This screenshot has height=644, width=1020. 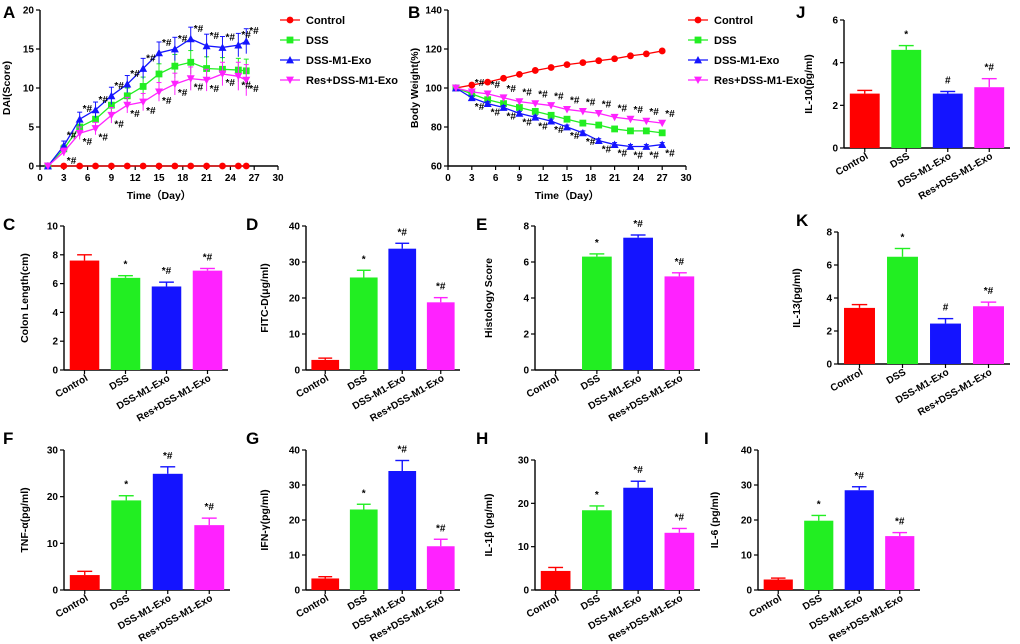 I want to click on series-control, so click(x=559, y=69).